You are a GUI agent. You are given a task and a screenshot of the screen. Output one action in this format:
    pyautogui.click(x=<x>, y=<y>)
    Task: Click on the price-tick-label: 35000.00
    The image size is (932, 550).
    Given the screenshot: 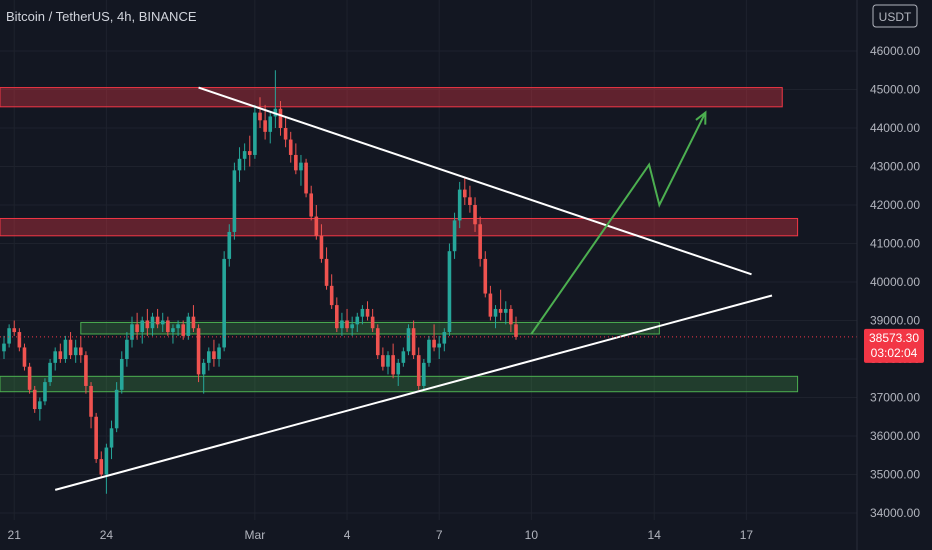 What is the action you would take?
    pyautogui.click(x=895, y=475)
    